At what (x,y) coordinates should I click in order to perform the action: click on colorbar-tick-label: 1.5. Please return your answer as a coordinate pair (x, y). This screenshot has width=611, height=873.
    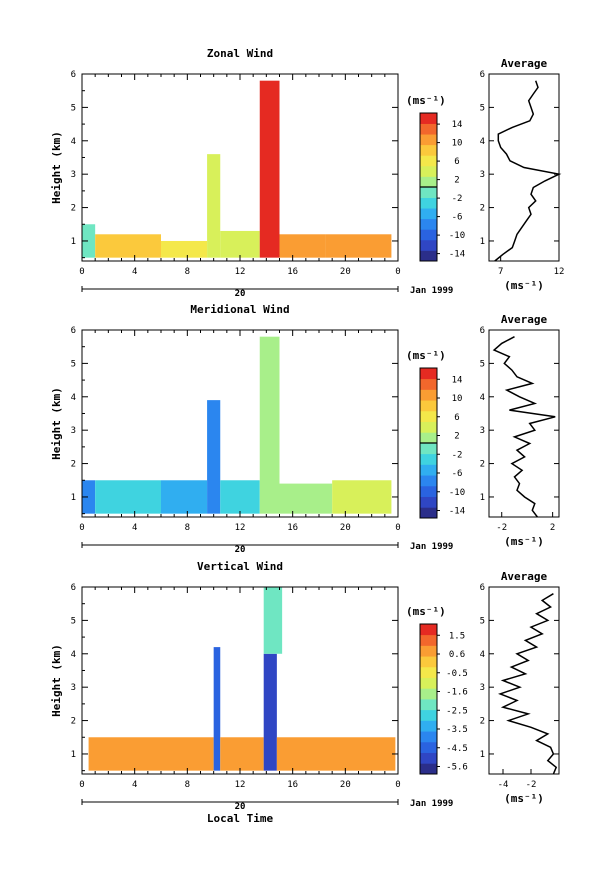
    Looking at the image, I should click on (457, 636).